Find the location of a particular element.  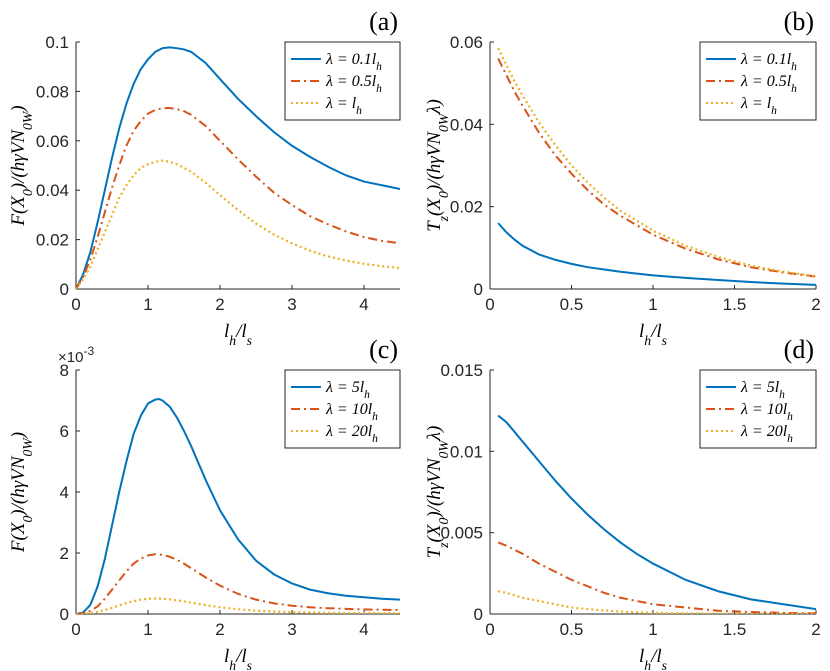

panel-label: (c) is located at coordinates (383, 349).